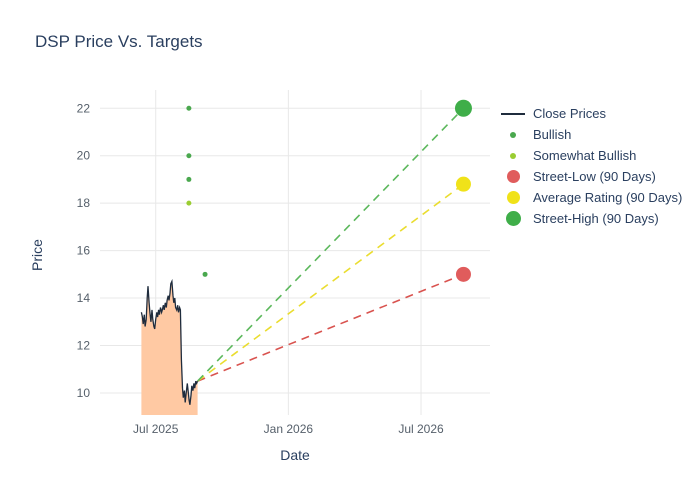 This screenshot has width=700, height=500. Describe the element at coordinates (463, 274) in the screenshot. I see `street-low-90-days-marker` at that location.